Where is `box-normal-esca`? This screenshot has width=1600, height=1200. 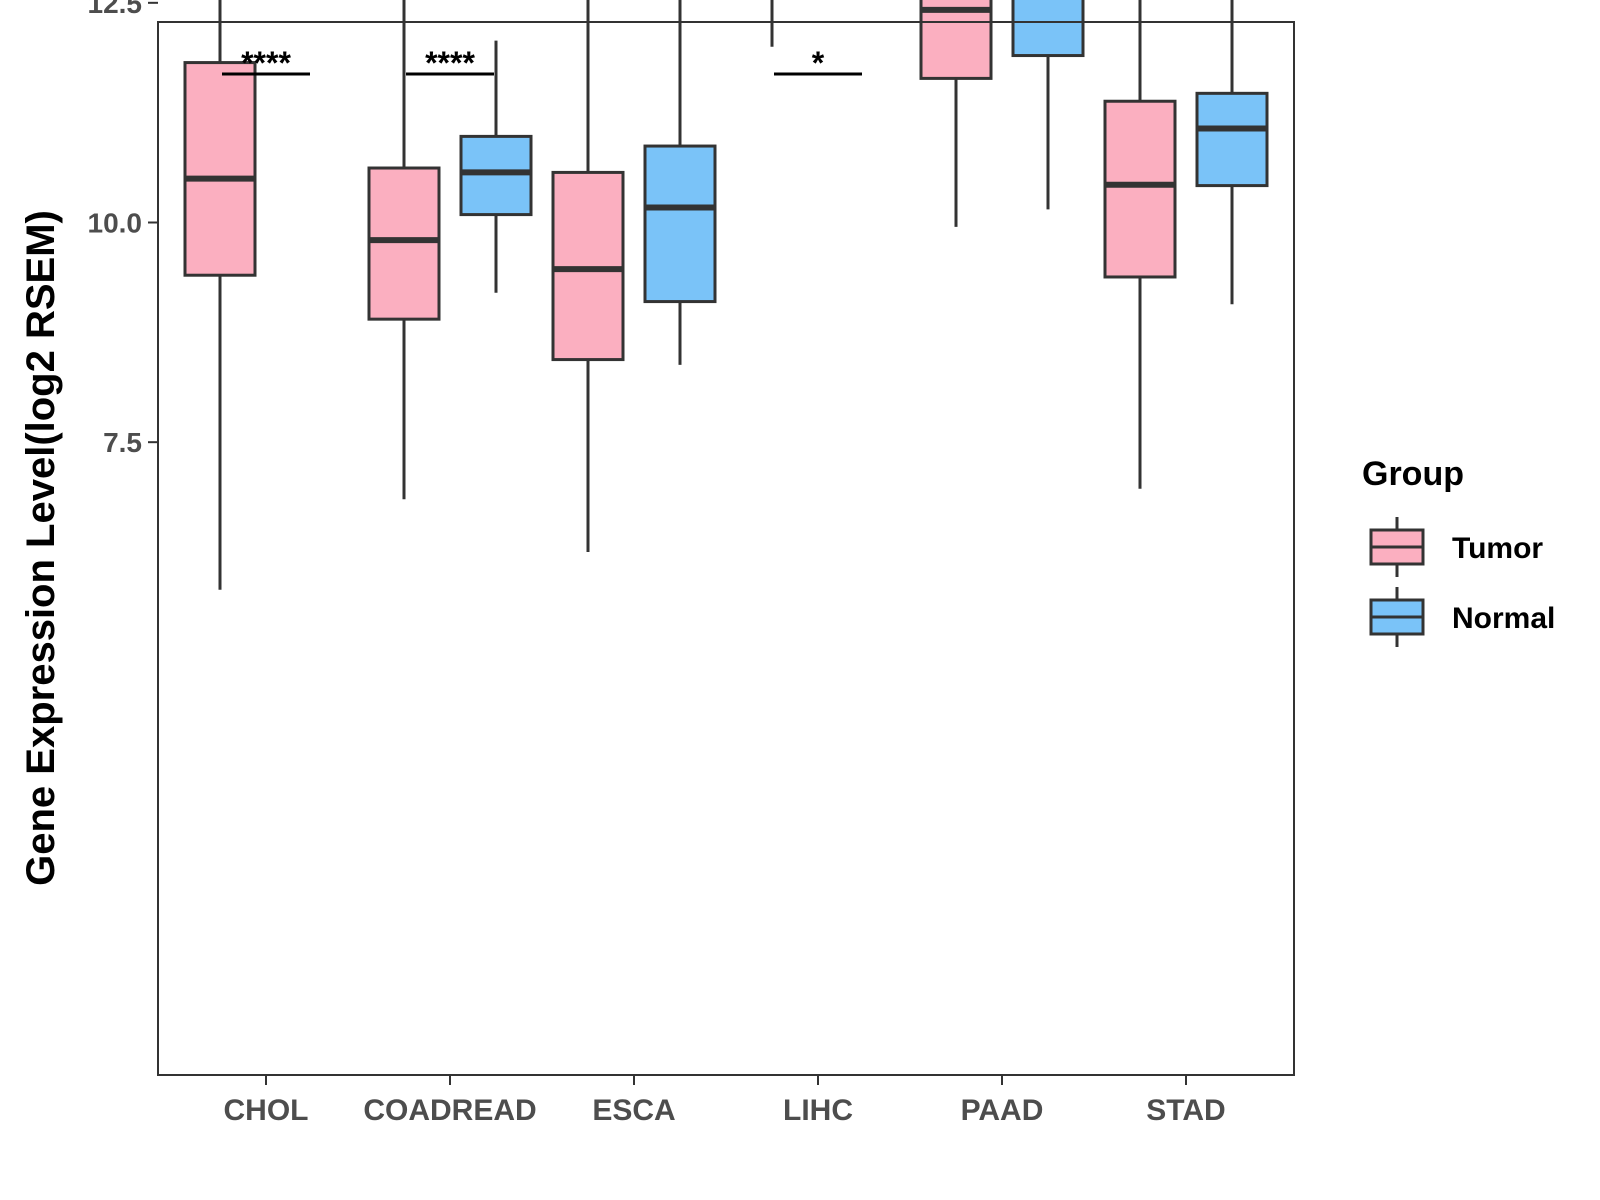
box-normal-esca is located at coordinates (680, 182).